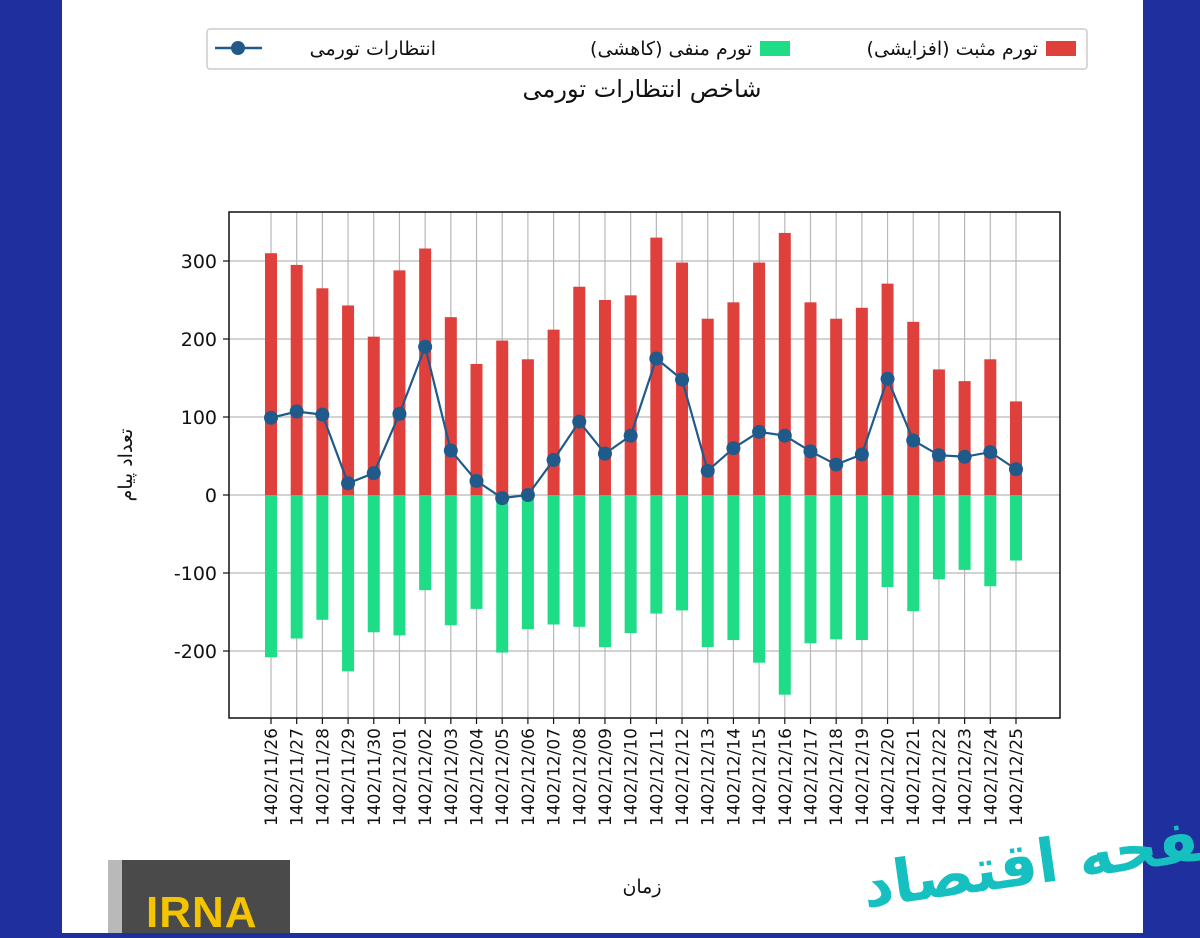 The image size is (1200, 938). What do you see at coordinates (837, 777) in the screenshot?
I see `x-tick-label: 1402/12/18` at bounding box center [837, 777].